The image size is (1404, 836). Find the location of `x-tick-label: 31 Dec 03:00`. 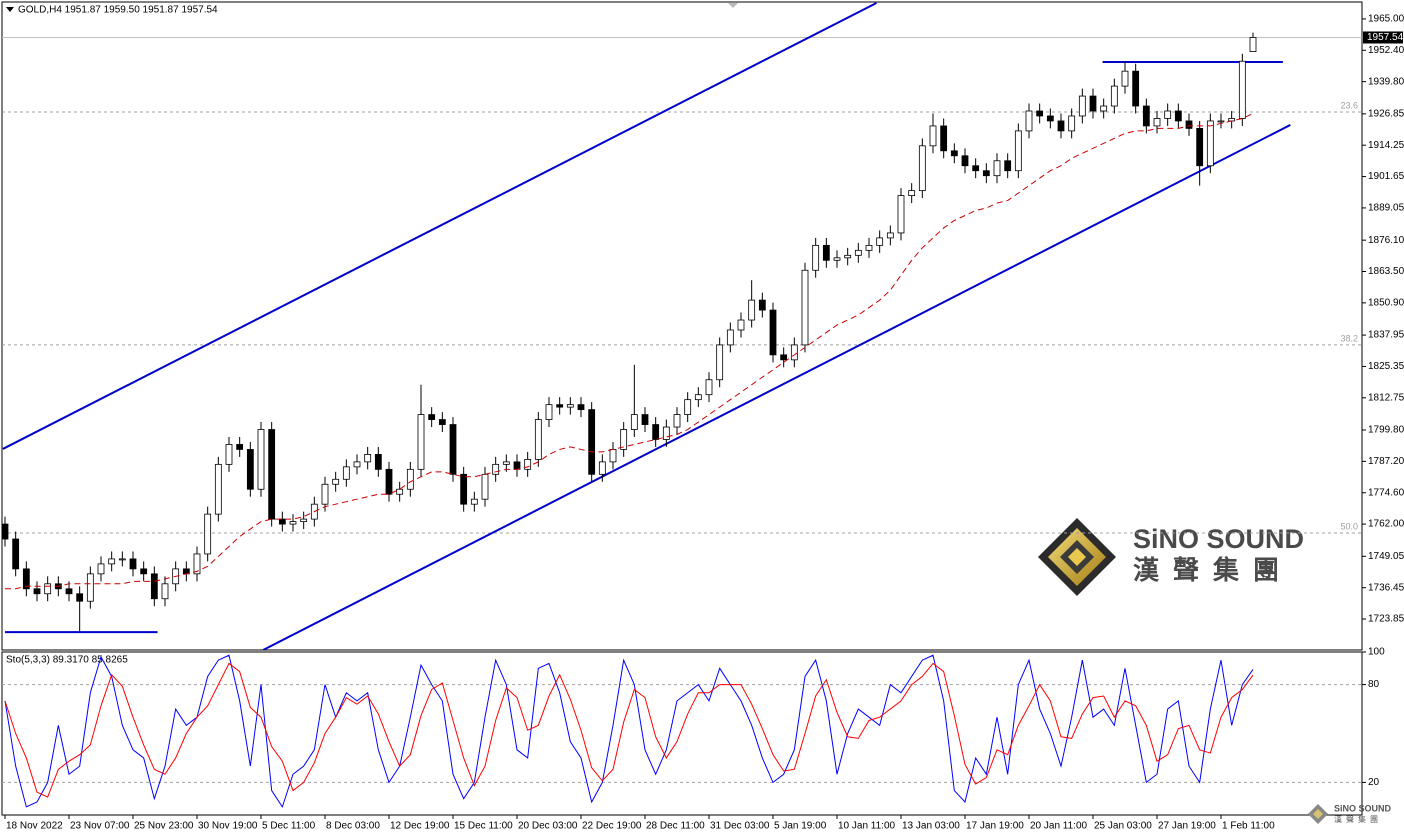

x-tick-label: 31 Dec 03:00 is located at coordinates (740, 826).